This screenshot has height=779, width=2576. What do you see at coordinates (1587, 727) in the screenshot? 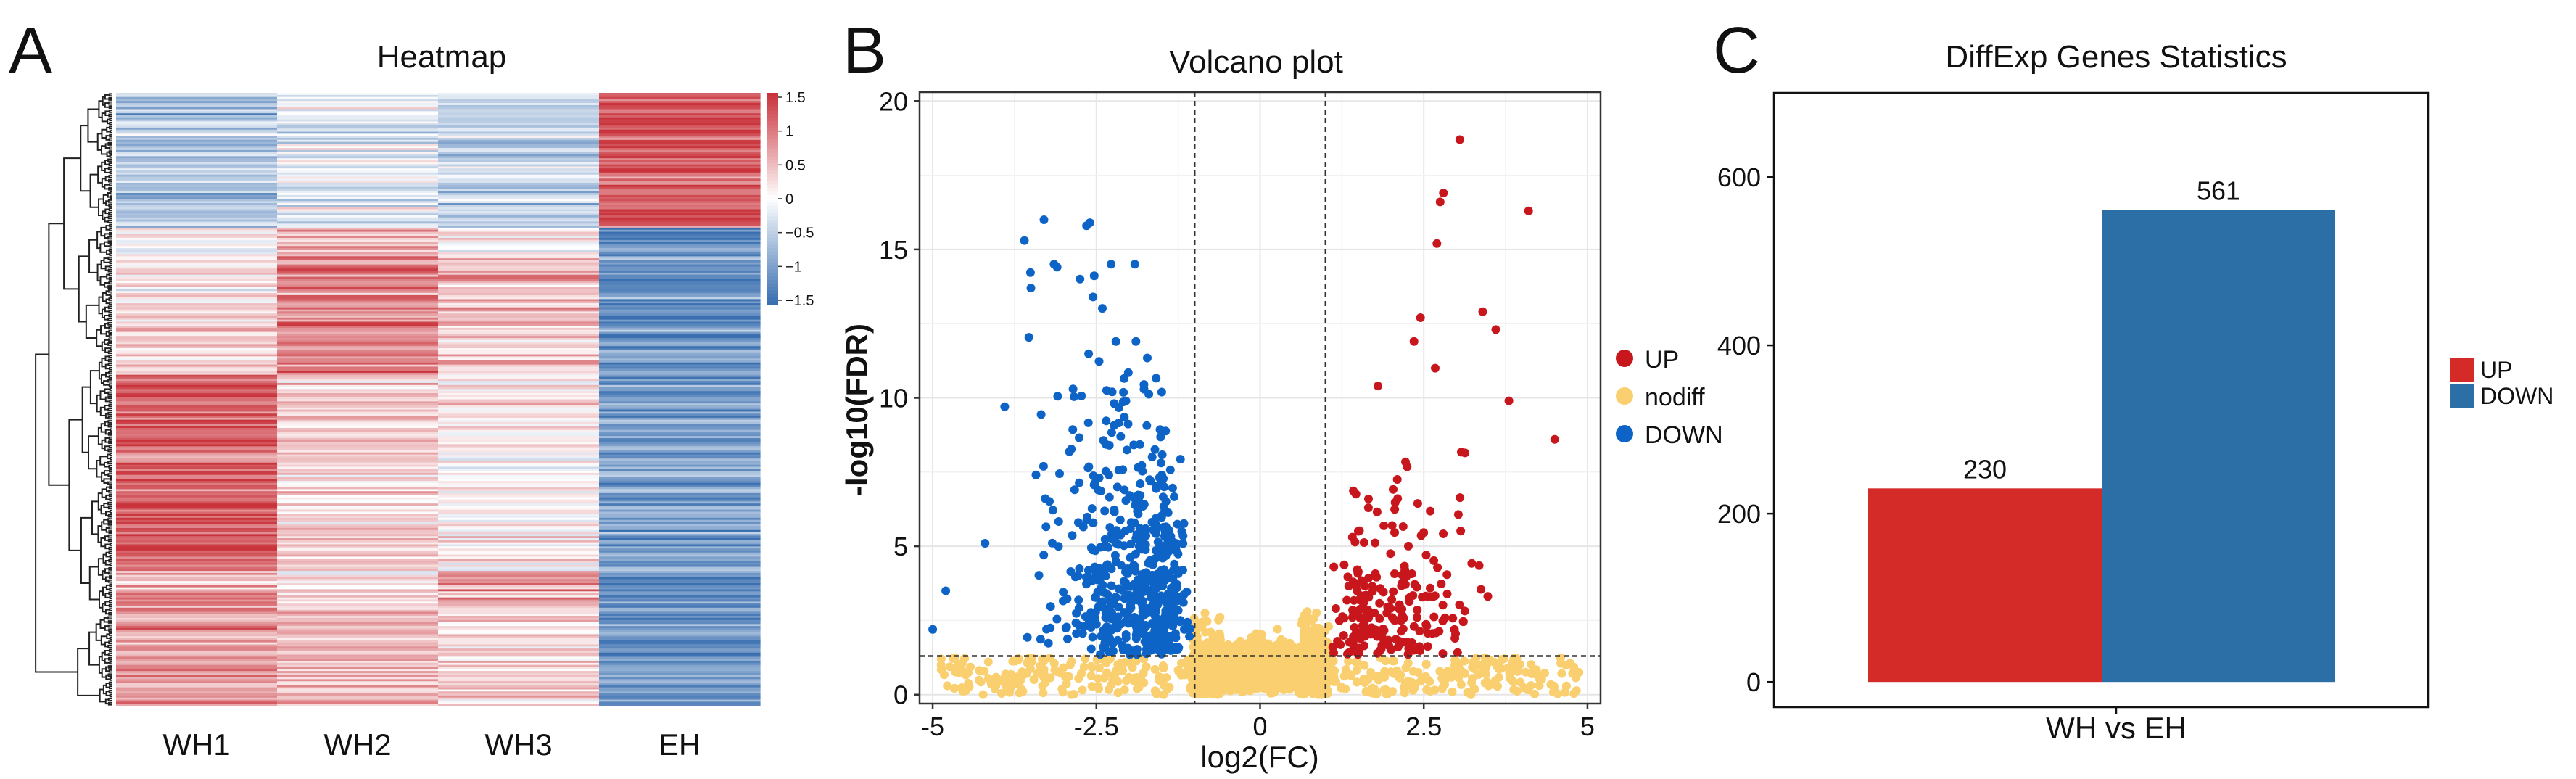
I see `volcano-x-tick-label: 5` at bounding box center [1587, 727].